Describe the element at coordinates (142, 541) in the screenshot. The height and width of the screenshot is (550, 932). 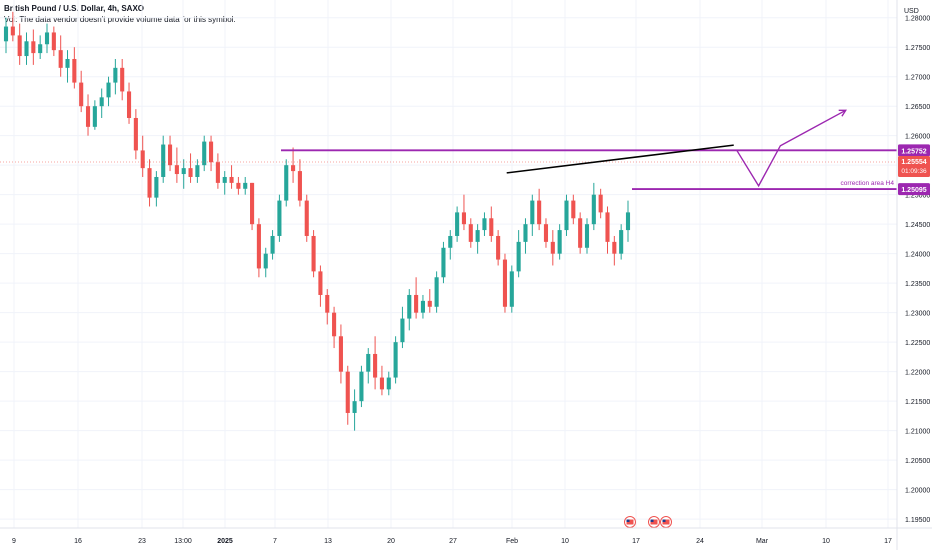
I see `x-tick-label: 23` at that location.